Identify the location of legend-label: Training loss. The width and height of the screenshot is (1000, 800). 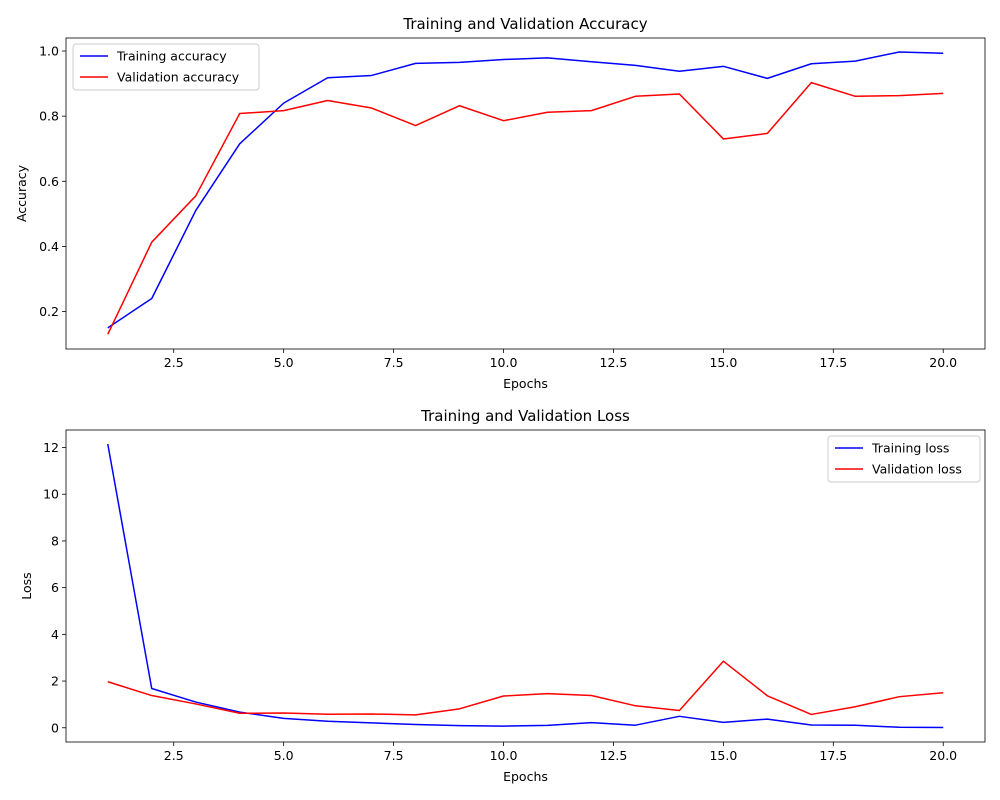
(910, 448).